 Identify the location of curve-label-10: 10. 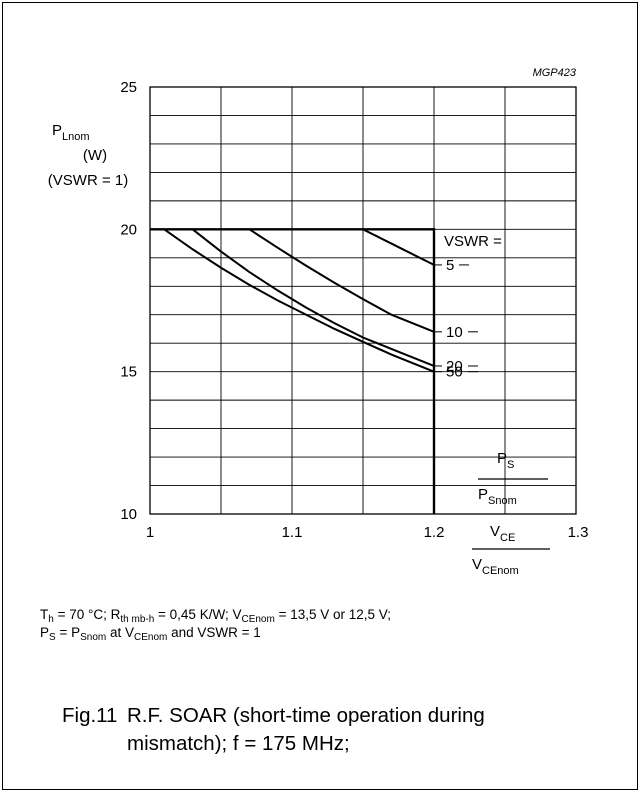
(454, 332).